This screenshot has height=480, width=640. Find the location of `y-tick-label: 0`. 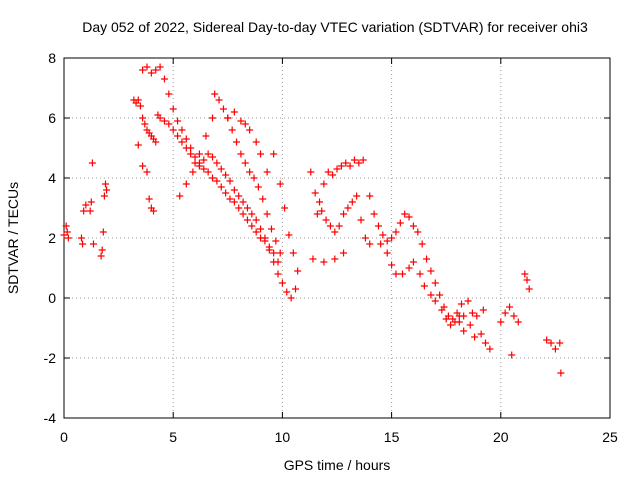

y-tick-label: 0 is located at coordinates (52, 298).